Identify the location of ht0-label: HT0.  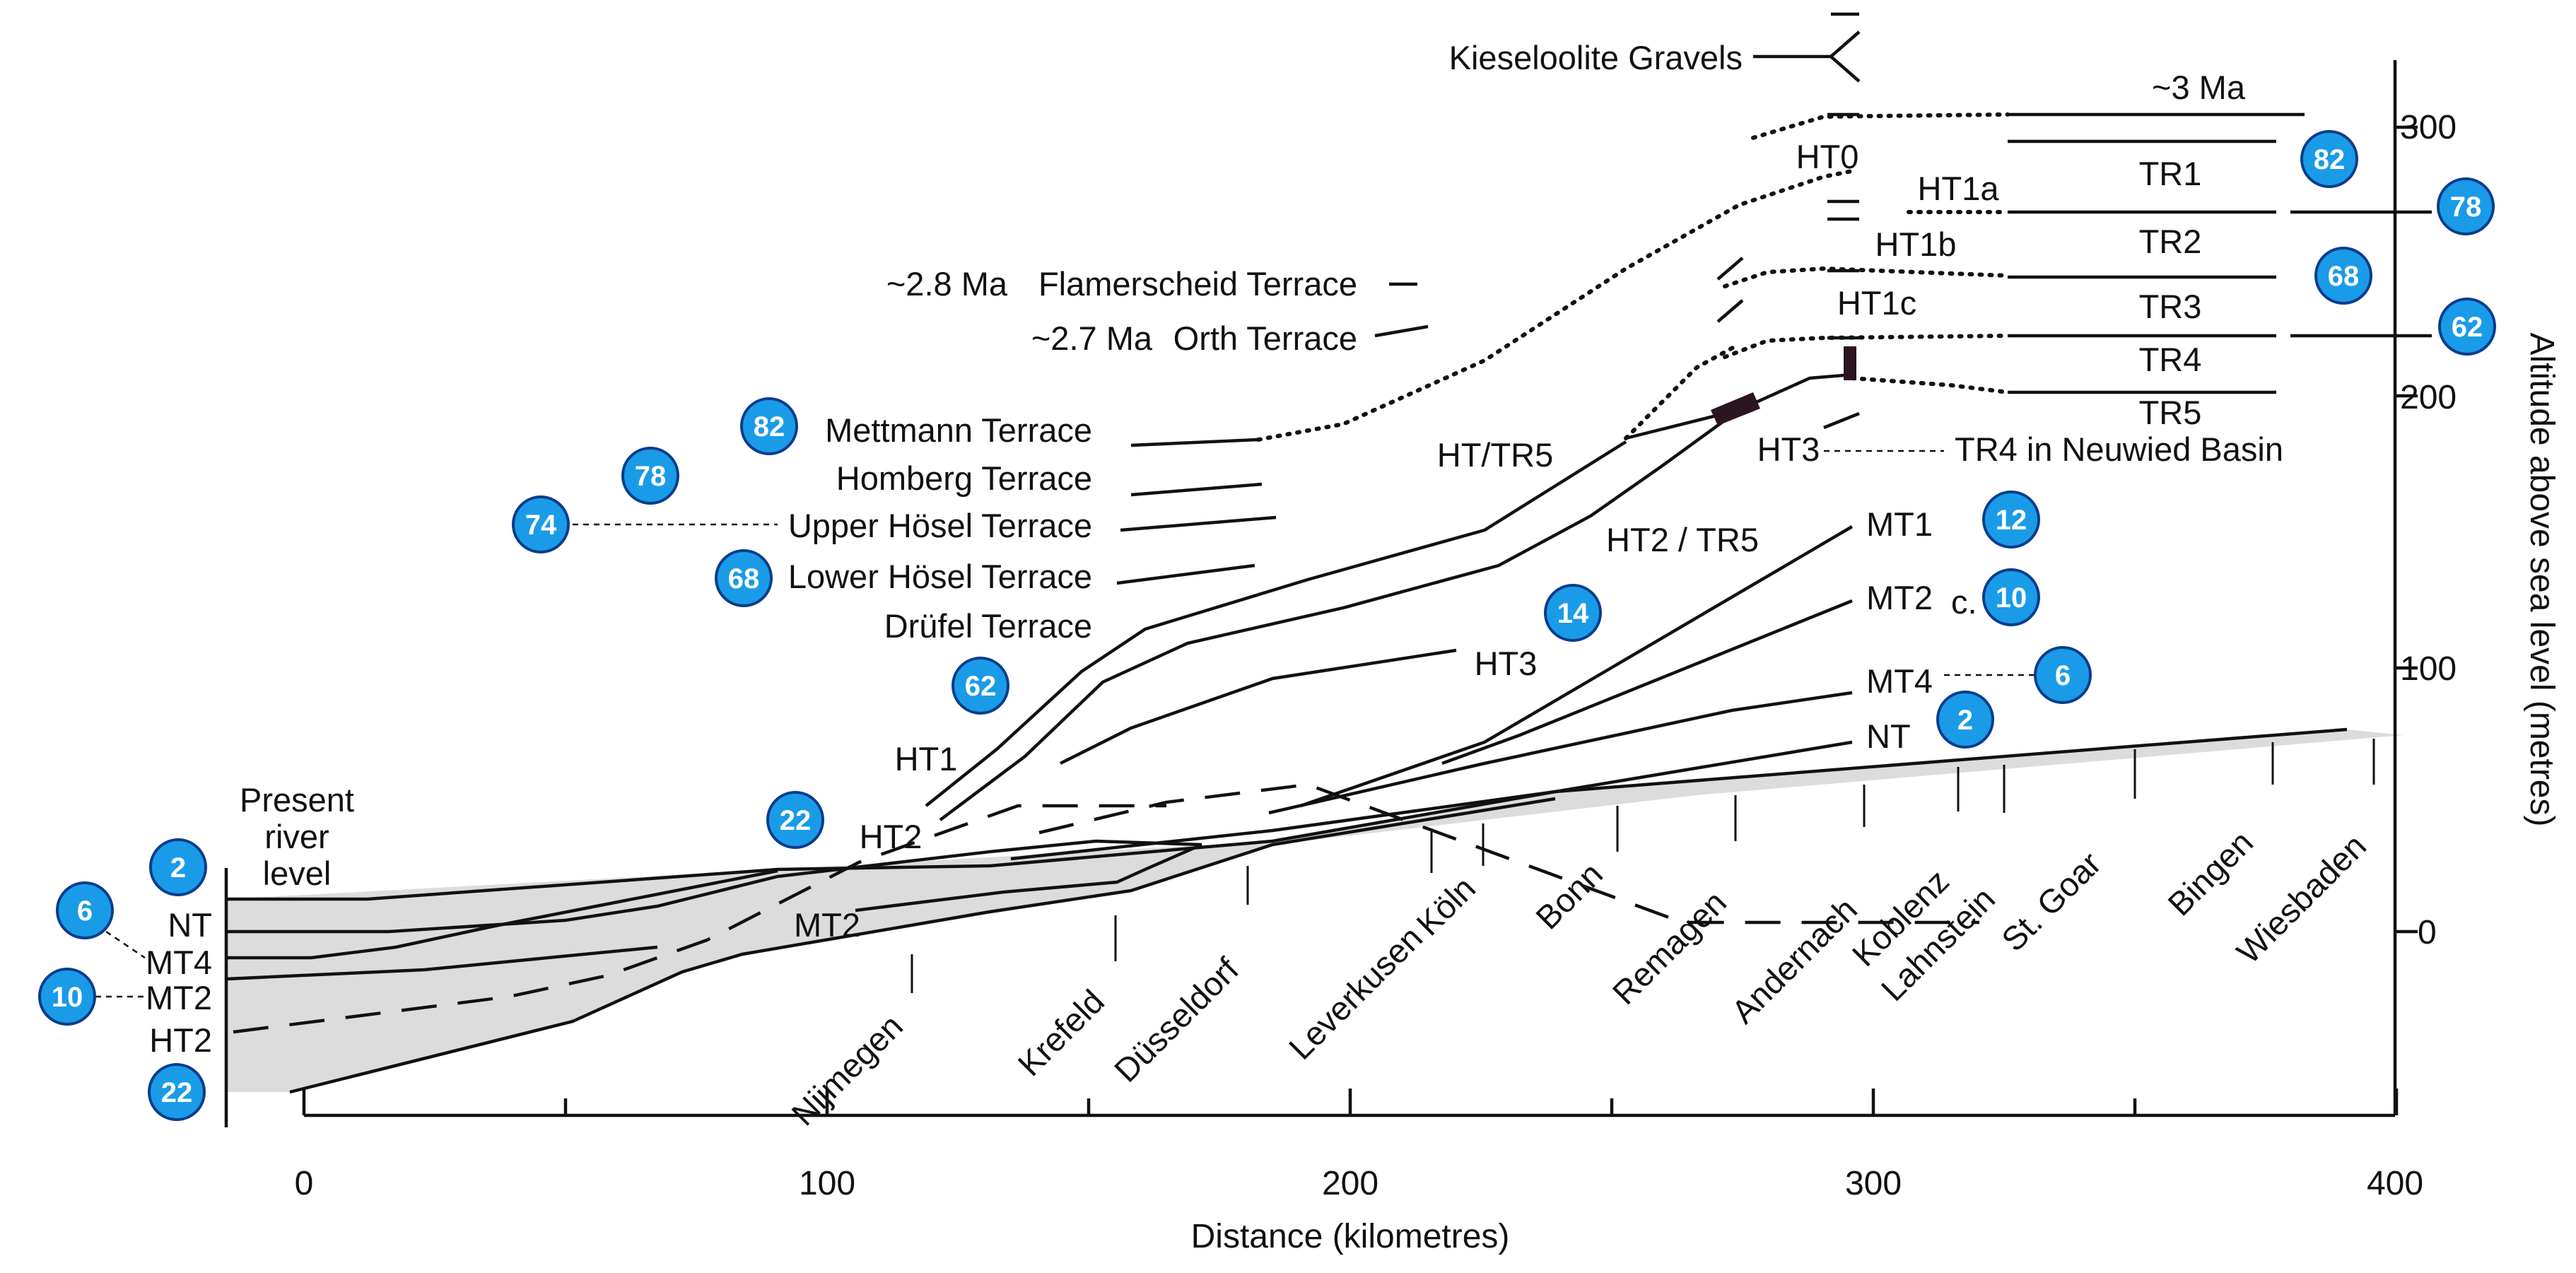
(1828, 157).